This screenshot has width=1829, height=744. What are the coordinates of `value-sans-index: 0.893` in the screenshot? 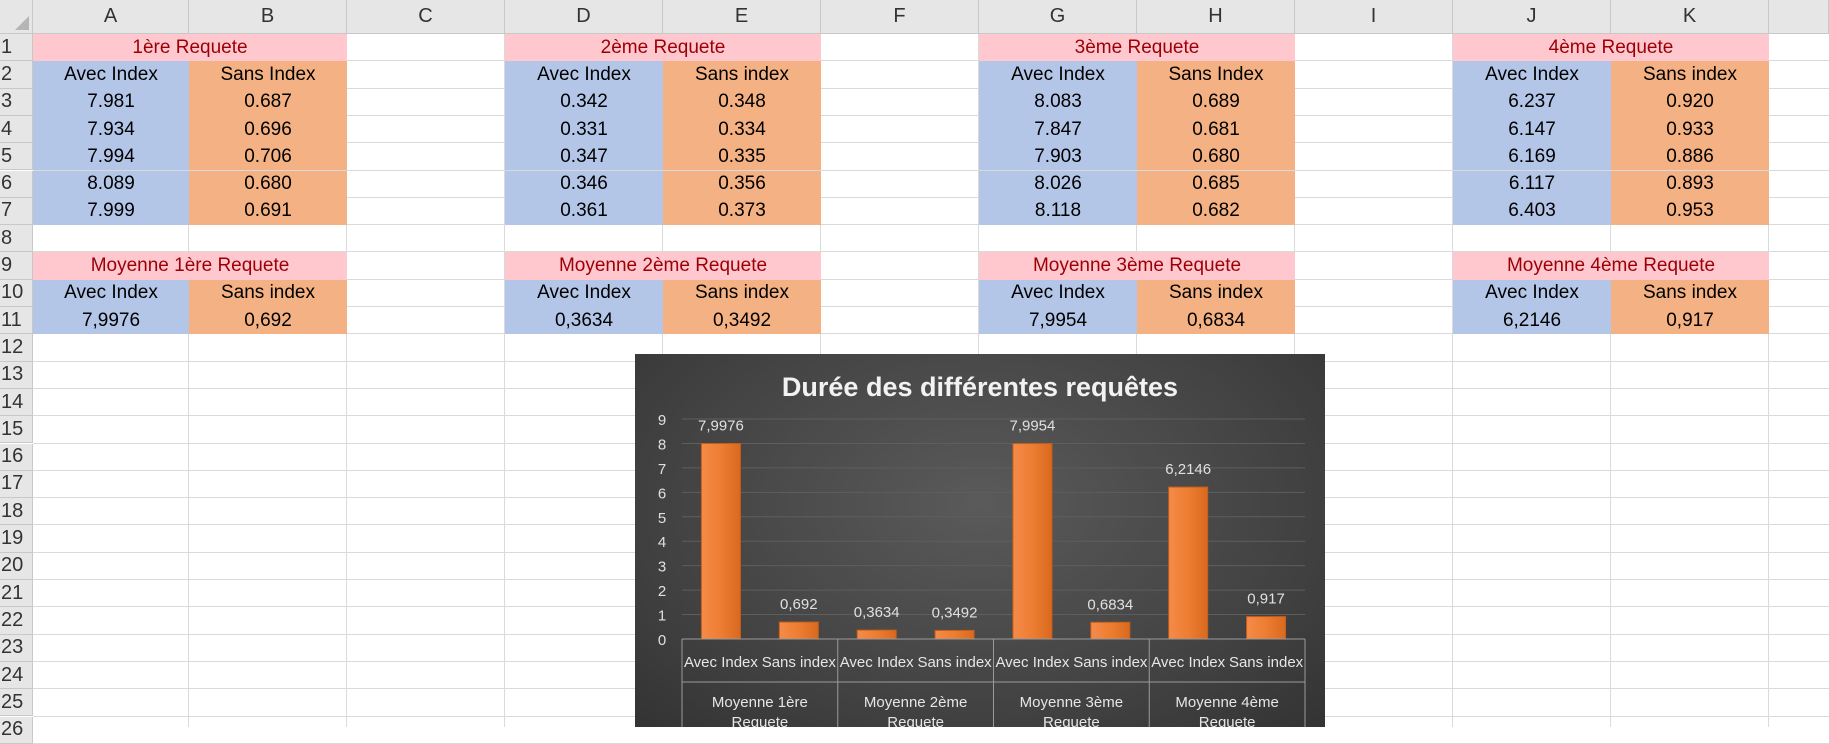 It's located at (1690, 184).